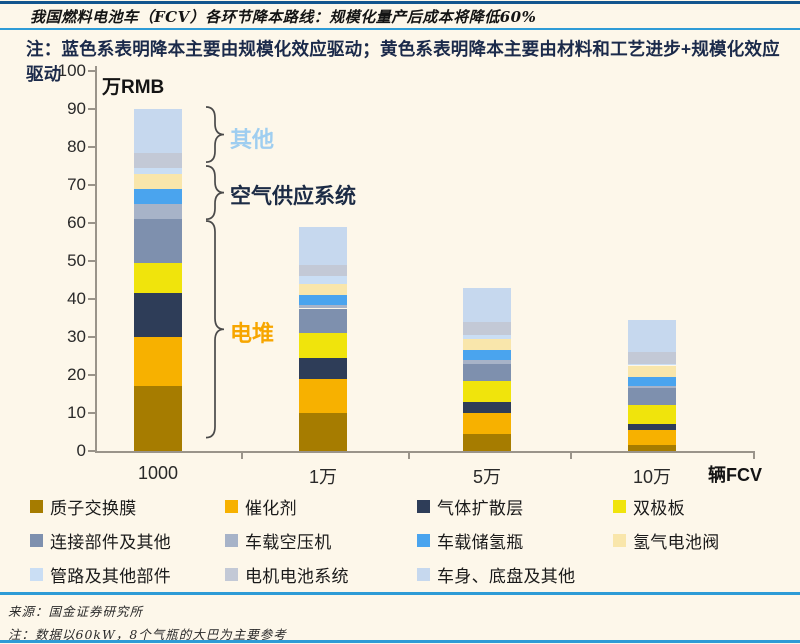 Image resolution: width=800 pixels, height=644 pixels. Describe the element at coordinates (288, 542) in the screenshot. I see `legend-label: 车载空压机` at that location.